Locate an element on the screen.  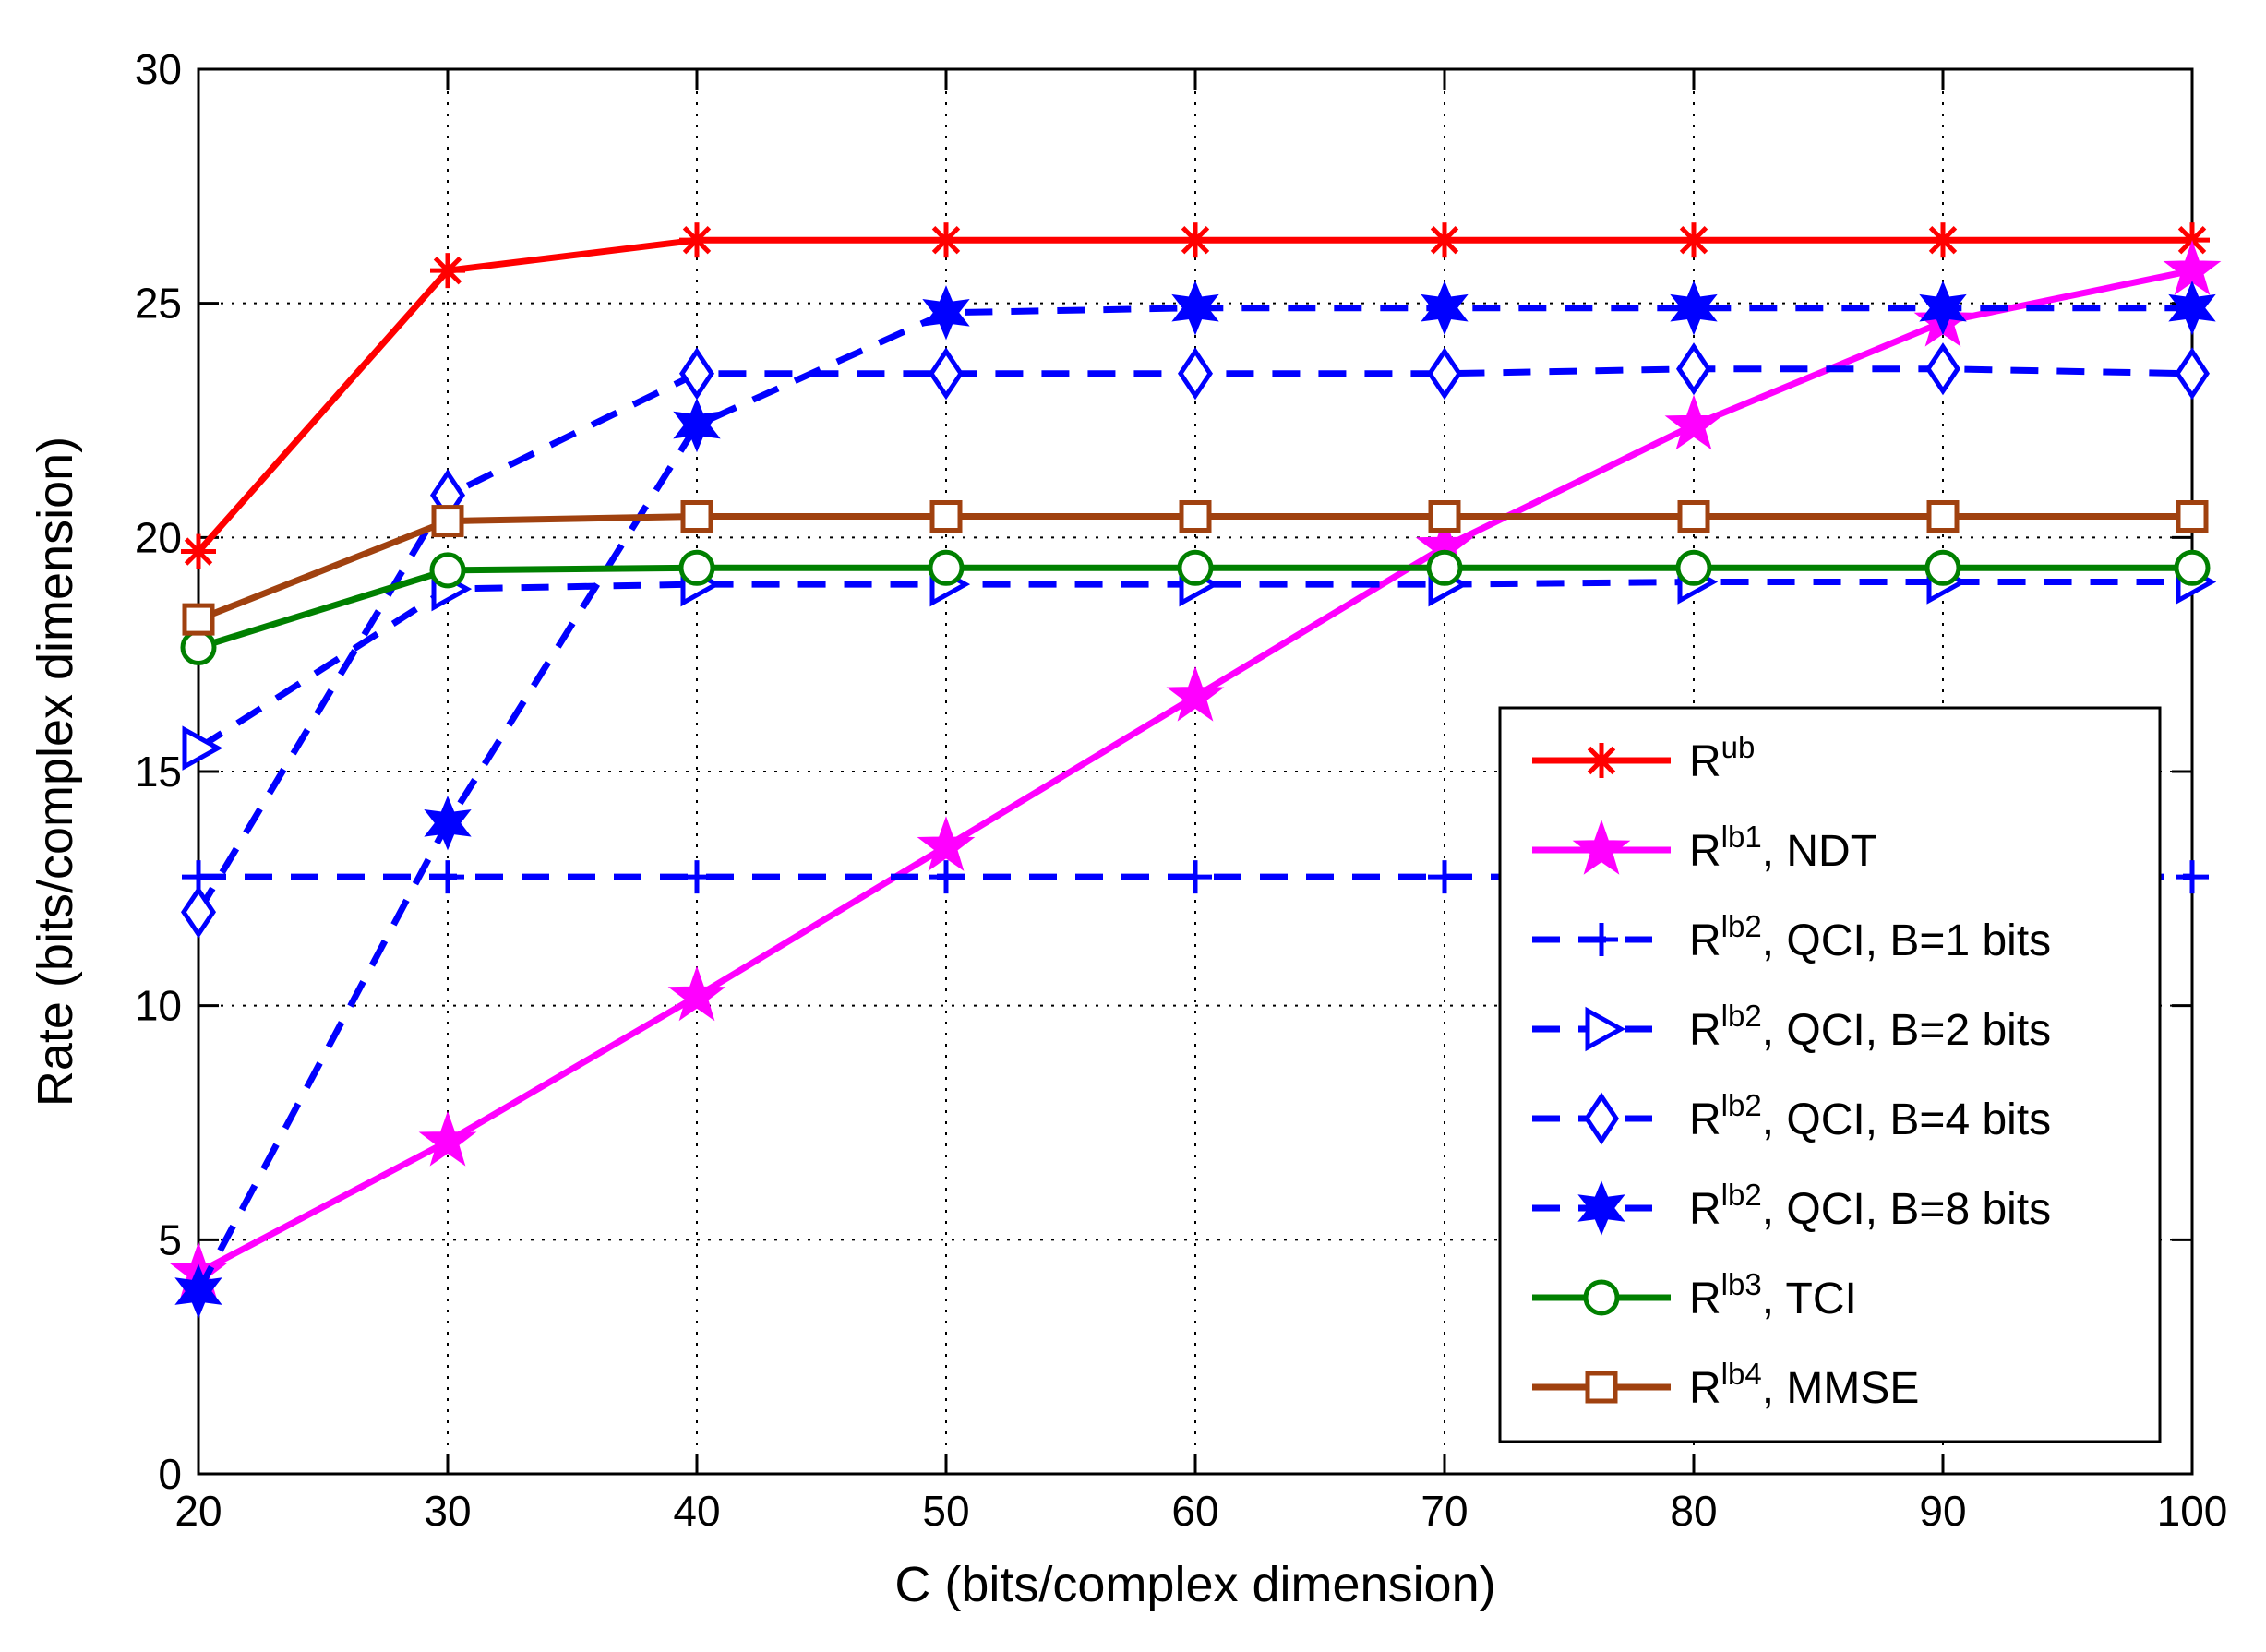
asterisk-marker-stroke is located at coordinates (1694, 240).